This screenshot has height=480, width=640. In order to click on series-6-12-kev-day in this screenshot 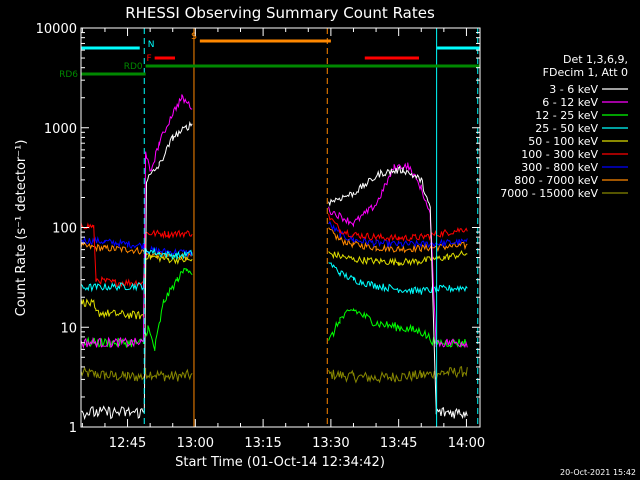, I will do `click(136, 221)`.